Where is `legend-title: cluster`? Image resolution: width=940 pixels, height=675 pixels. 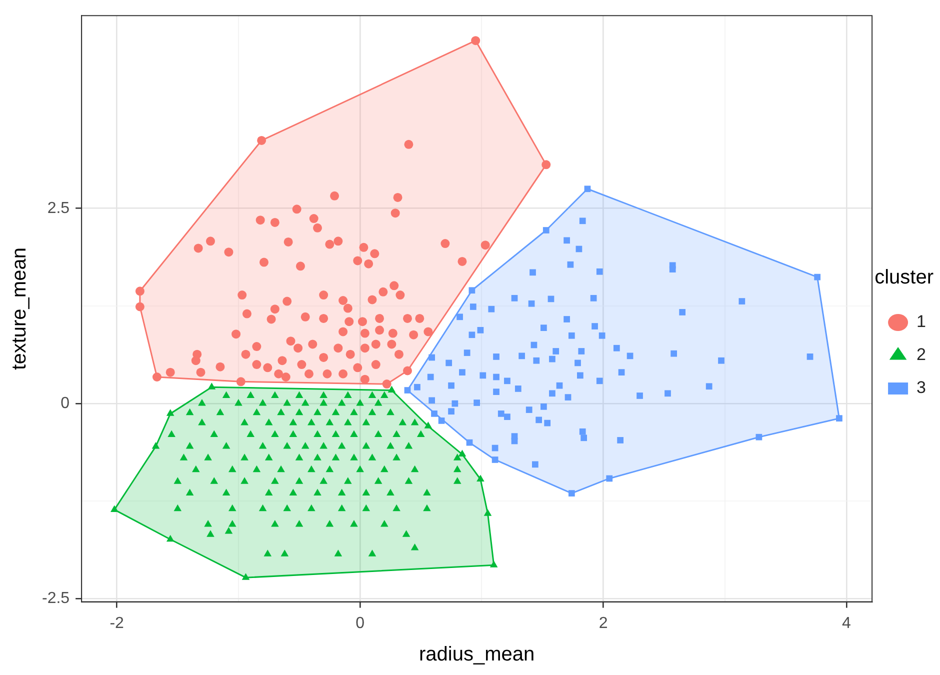 legend-title: cluster is located at coordinates (904, 277).